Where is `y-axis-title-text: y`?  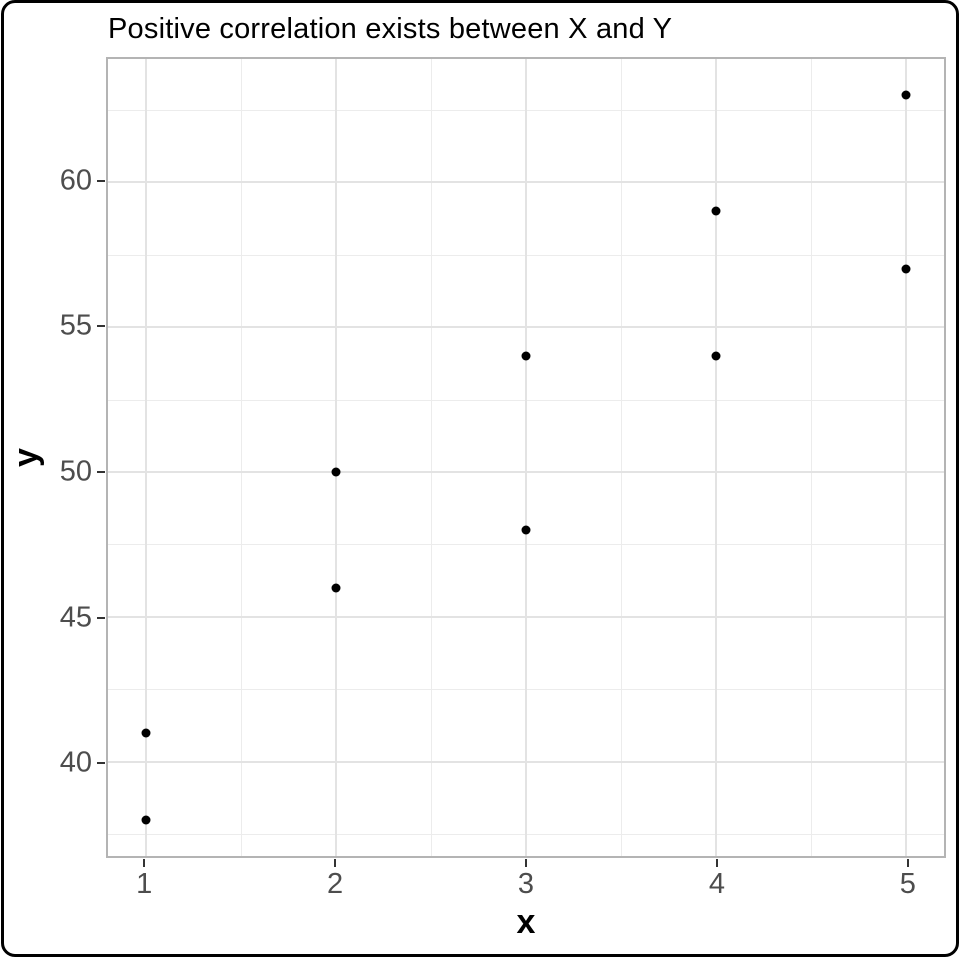
y-axis-title-text: y is located at coordinates (25, 457).